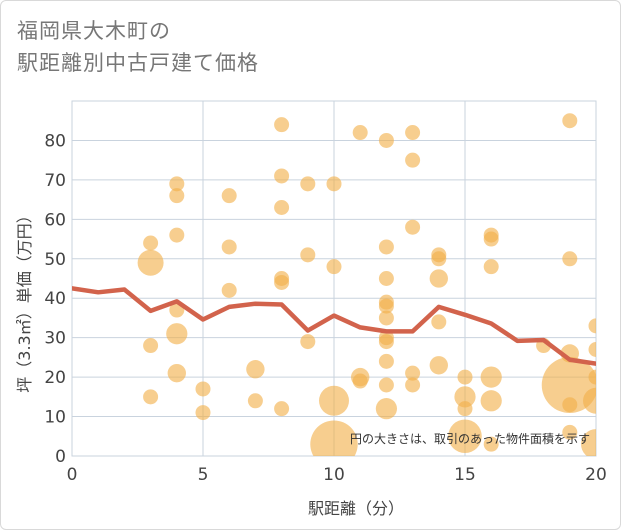 This screenshot has width=621, height=530. Describe the element at coordinates (60, 457) in the screenshot. I see `y-tick-label: 0` at that location.